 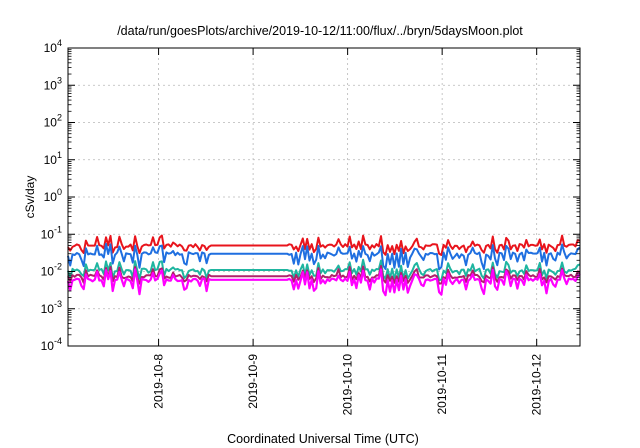 I want to click on y-tick-label: 10⁻², so click(x=51, y=270).